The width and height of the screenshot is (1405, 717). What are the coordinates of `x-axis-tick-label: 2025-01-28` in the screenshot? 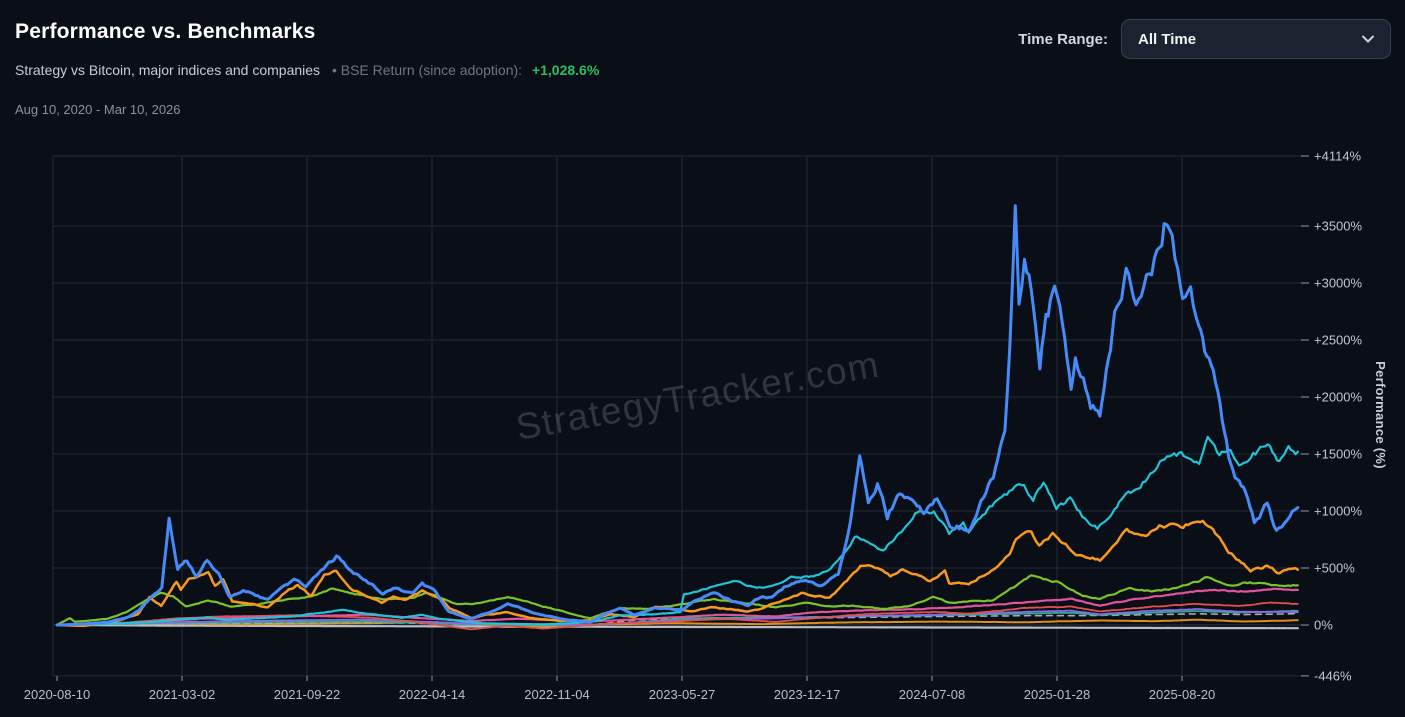 It's located at (1057, 694).